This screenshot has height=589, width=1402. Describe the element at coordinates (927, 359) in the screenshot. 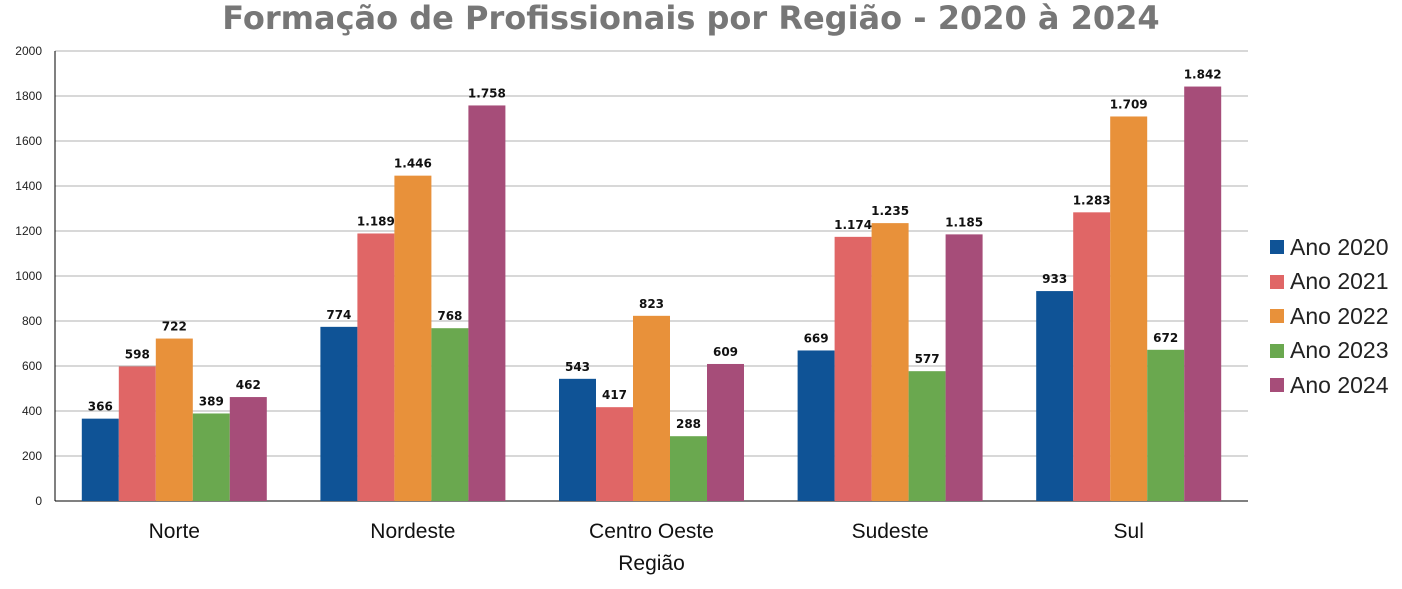

I see `data-label: 577` at that location.